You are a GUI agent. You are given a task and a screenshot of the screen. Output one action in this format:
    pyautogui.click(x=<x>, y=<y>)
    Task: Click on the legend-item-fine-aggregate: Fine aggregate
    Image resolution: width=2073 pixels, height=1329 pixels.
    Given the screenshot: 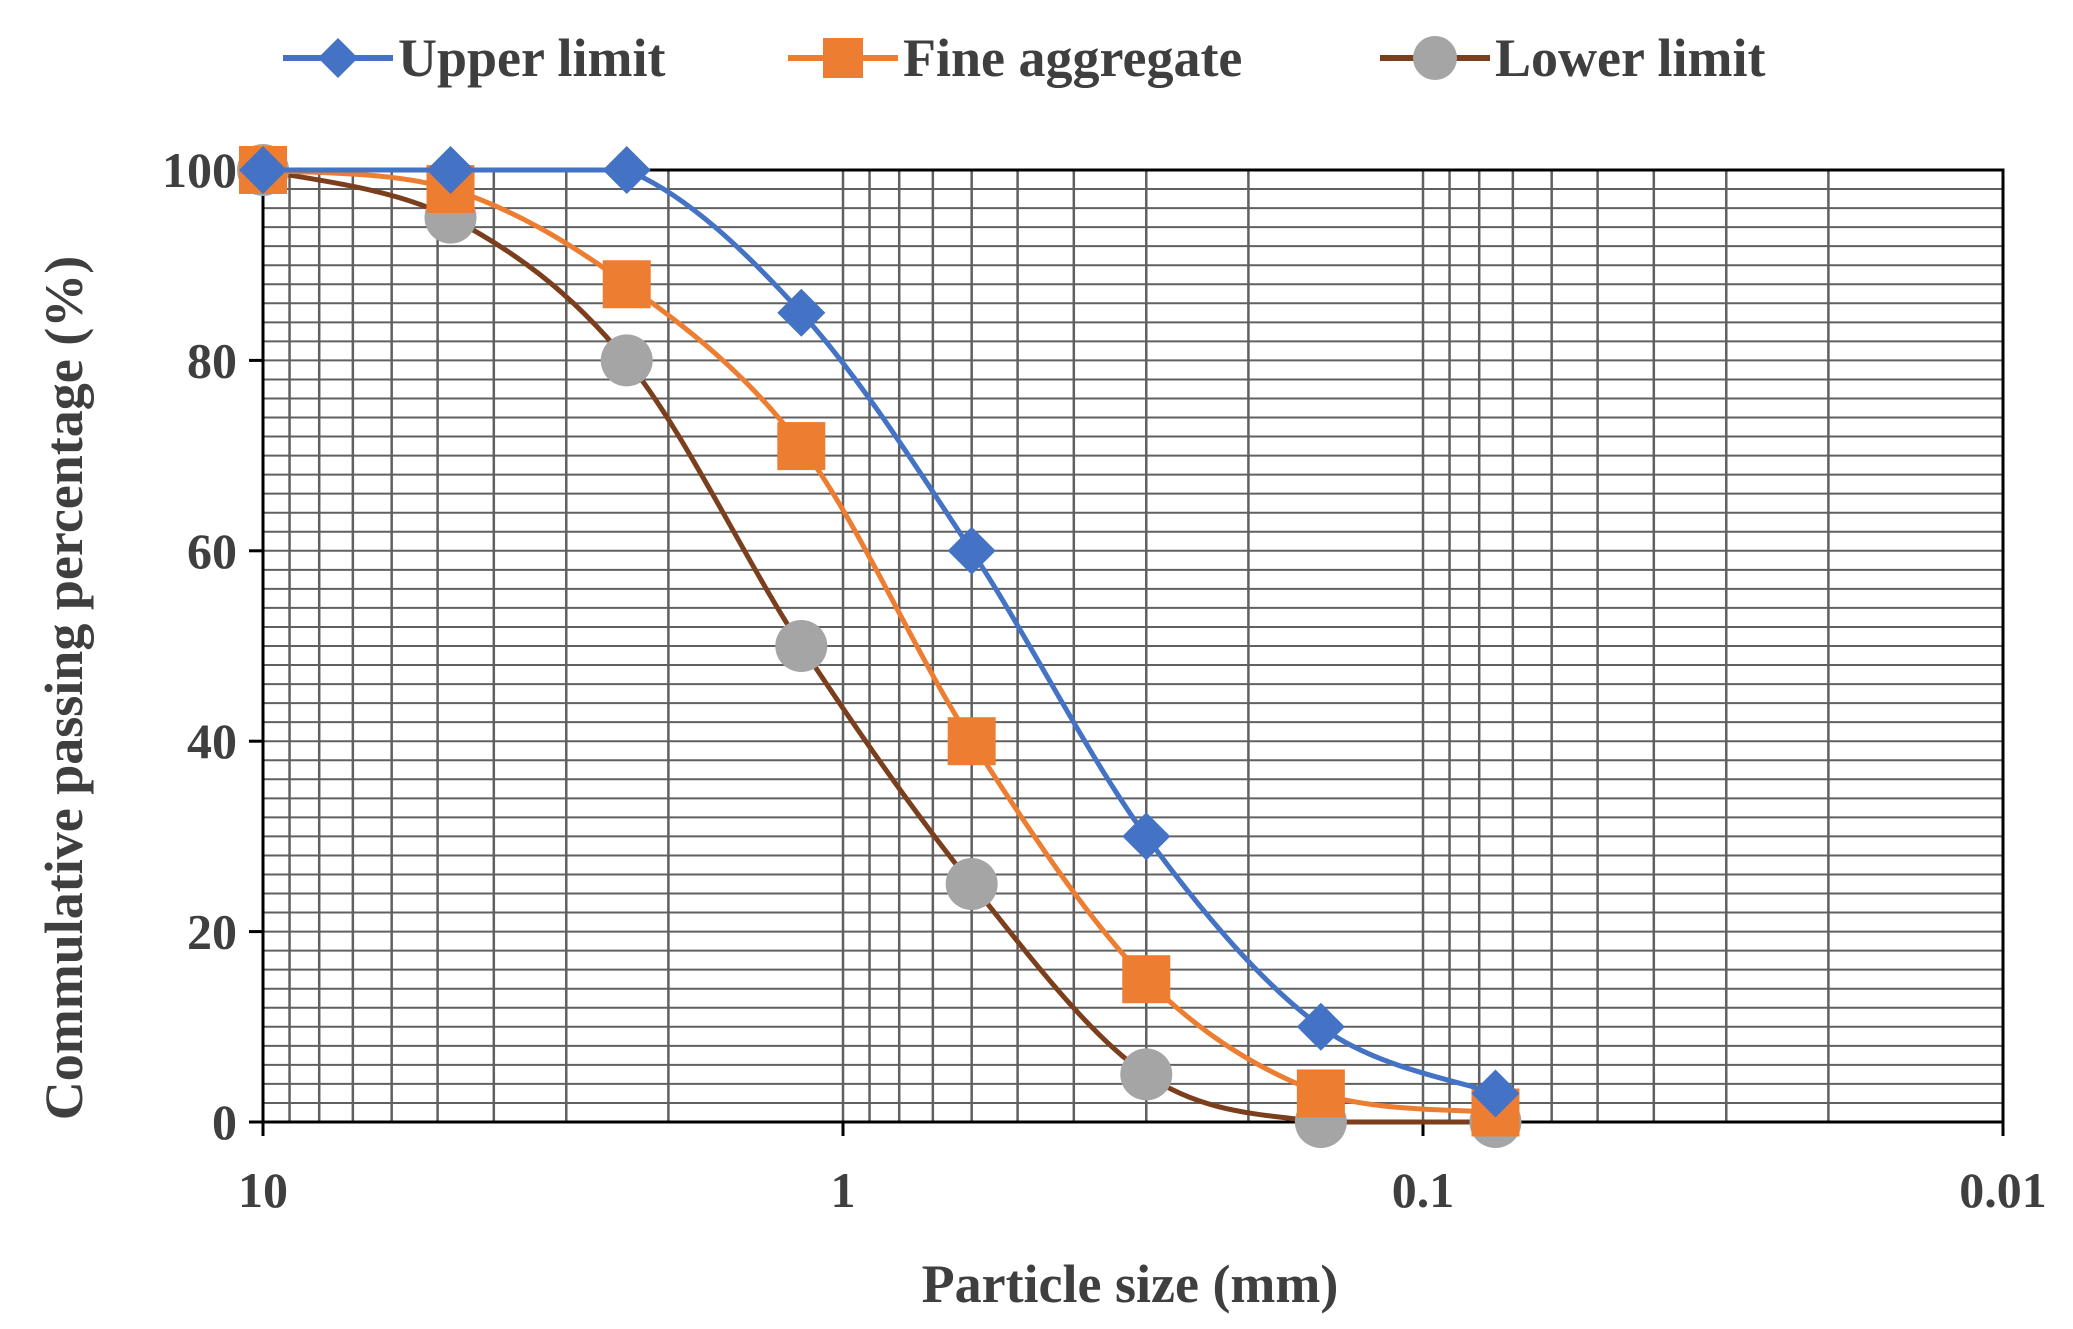 What is the action you would take?
    pyautogui.click(x=1015, y=58)
    